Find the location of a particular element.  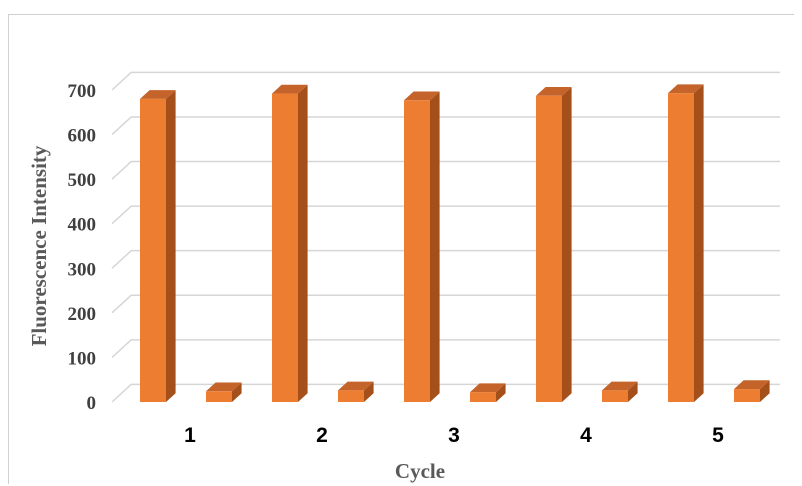

x-tick-label: 4 is located at coordinates (586, 435).